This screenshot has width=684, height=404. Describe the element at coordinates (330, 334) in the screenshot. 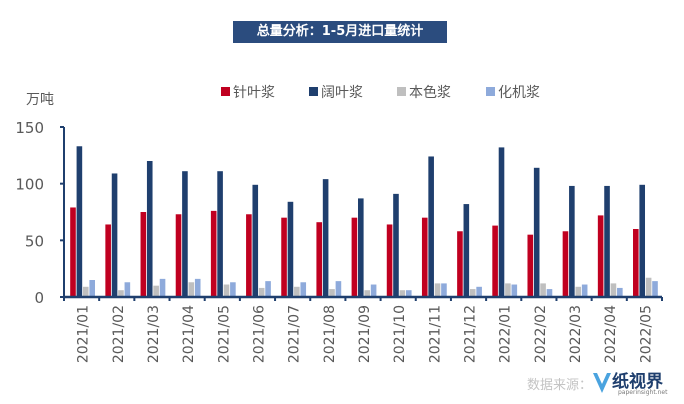

I see `x-tick-label: 2021/08` at that location.